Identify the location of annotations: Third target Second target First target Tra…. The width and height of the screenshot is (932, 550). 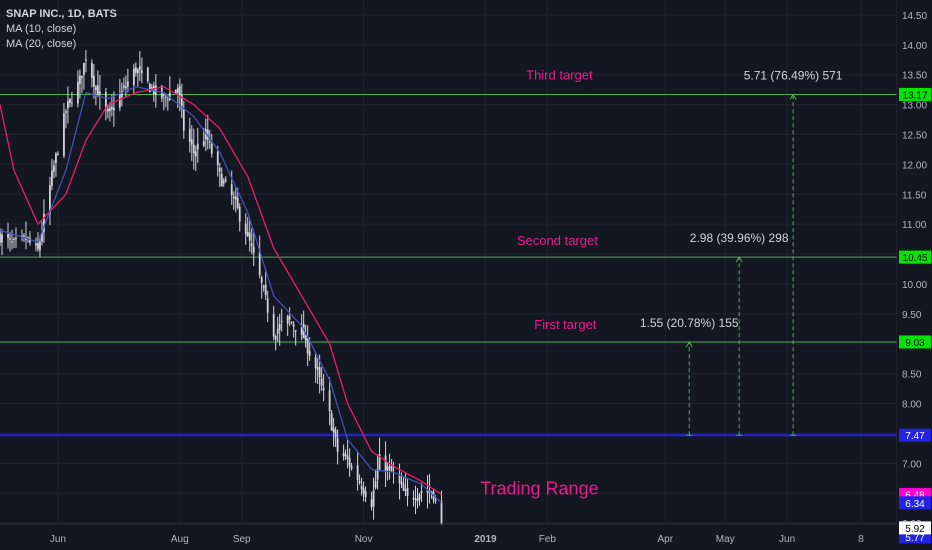
(539, 283).